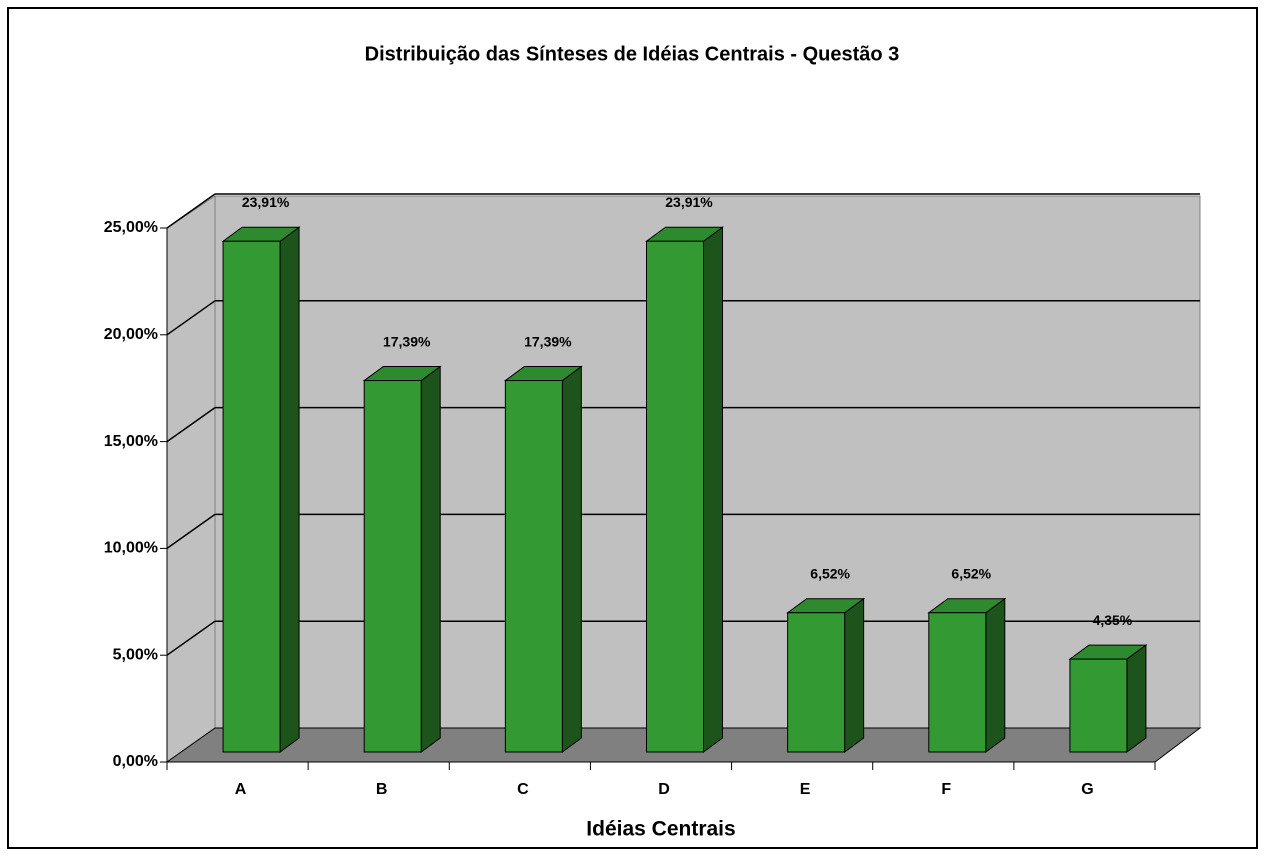  What do you see at coordinates (1113, 620) in the screenshot?
I see `value-label: 4,35%` at bounding box center [1113, 620].